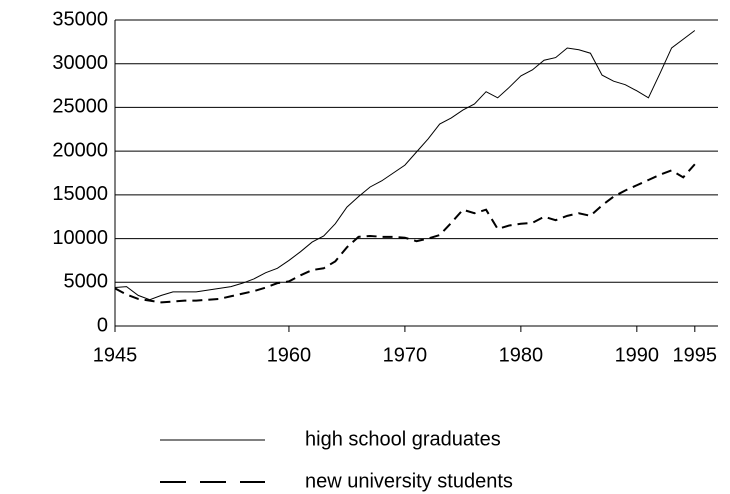 This screenshot has height=494, width=730. I want to click on y-tick-label: 15000, so click(80, 194).